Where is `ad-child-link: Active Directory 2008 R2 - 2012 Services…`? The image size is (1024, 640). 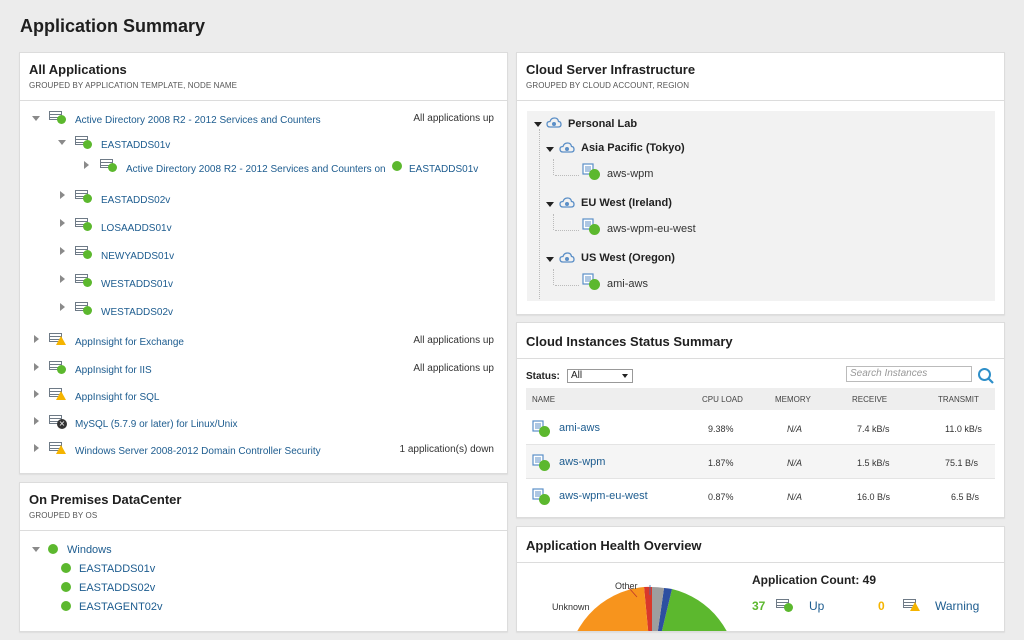 ad-child-link: Active Directory 2008 R2 - 2012 Services… is located at coordinates (256, 169).